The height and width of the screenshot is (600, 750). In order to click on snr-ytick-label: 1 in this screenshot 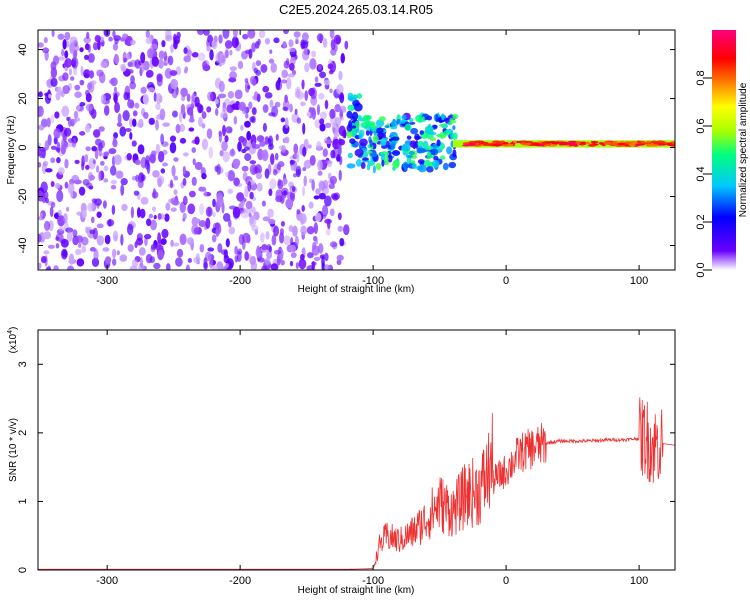, I will do `click(23, 501)`.